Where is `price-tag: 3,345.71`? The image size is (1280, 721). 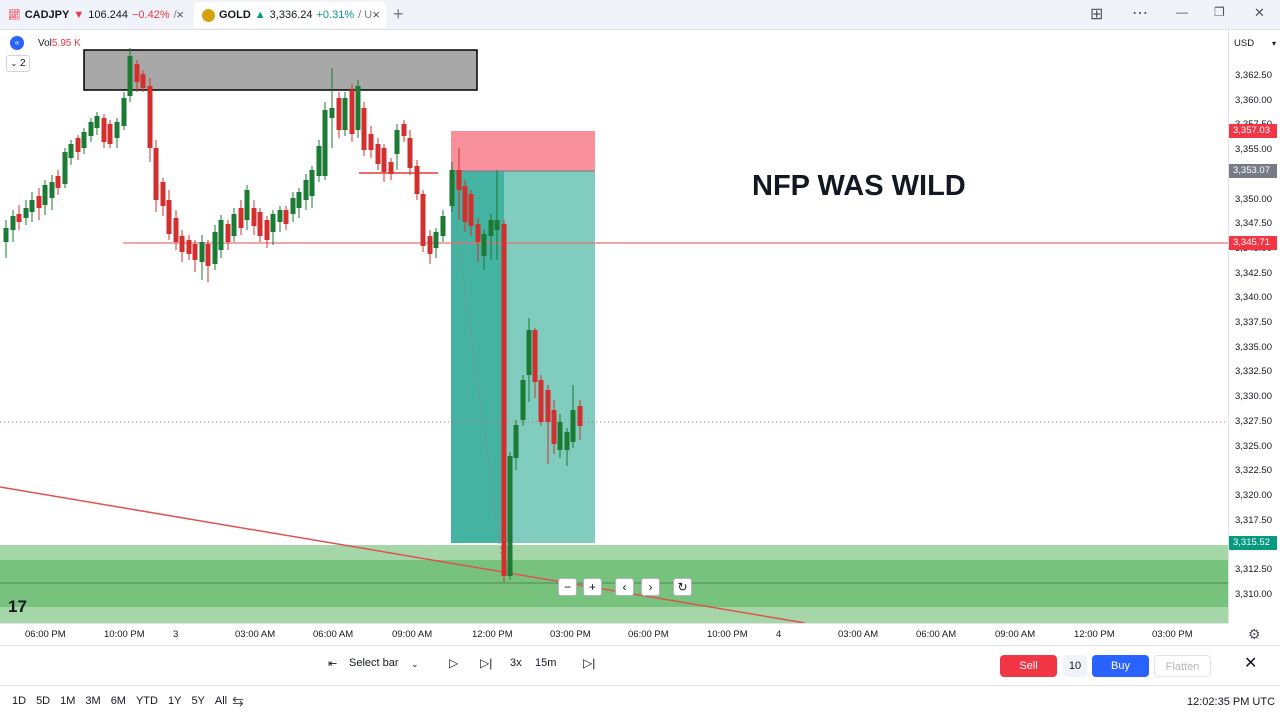 price-tag: 3,345.71 is located at coordinates (1253, 243).